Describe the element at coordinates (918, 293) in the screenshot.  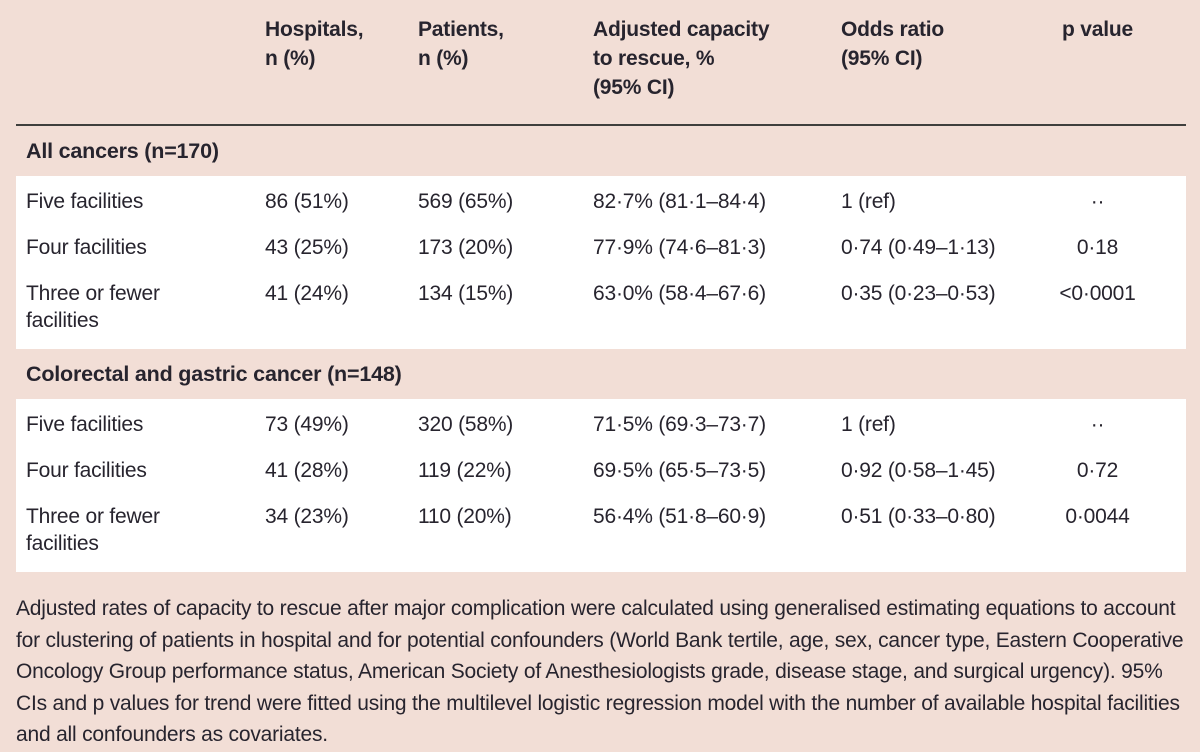
I see `odds-ratio-value: 0·35 (0·23–0·53)` at that location.